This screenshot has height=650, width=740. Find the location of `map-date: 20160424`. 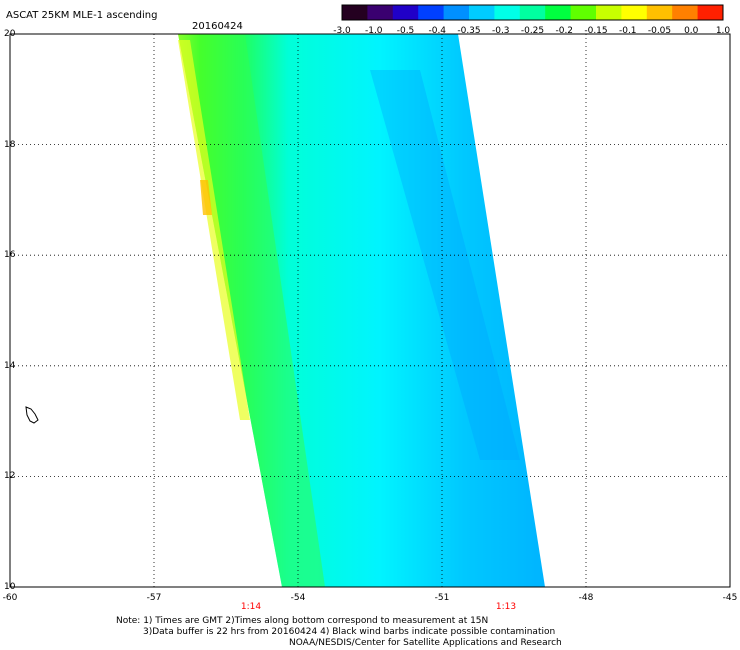

map-date: 20160424 is located at coordinates (217, 26).